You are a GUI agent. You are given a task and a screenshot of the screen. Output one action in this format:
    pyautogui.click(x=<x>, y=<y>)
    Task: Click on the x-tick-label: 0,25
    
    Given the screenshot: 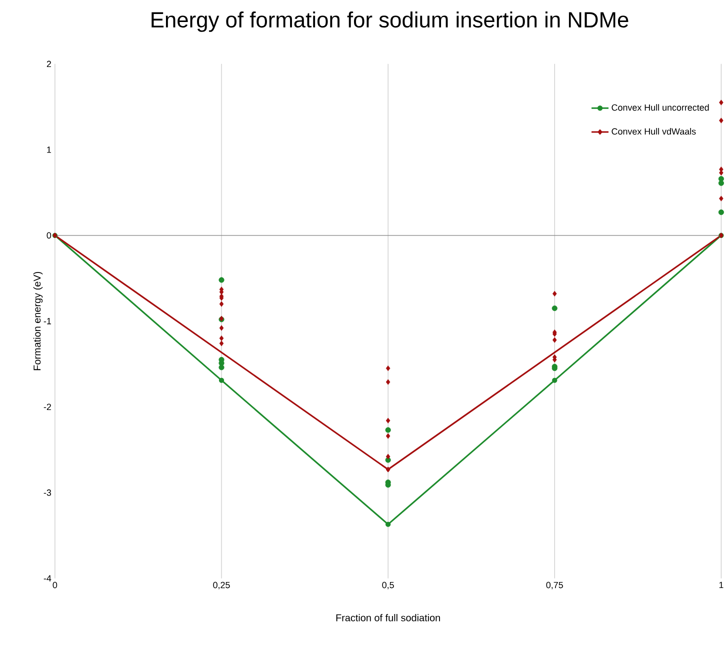 What is the action you would take?
    pyautogui.click(x=221, y=586)
    